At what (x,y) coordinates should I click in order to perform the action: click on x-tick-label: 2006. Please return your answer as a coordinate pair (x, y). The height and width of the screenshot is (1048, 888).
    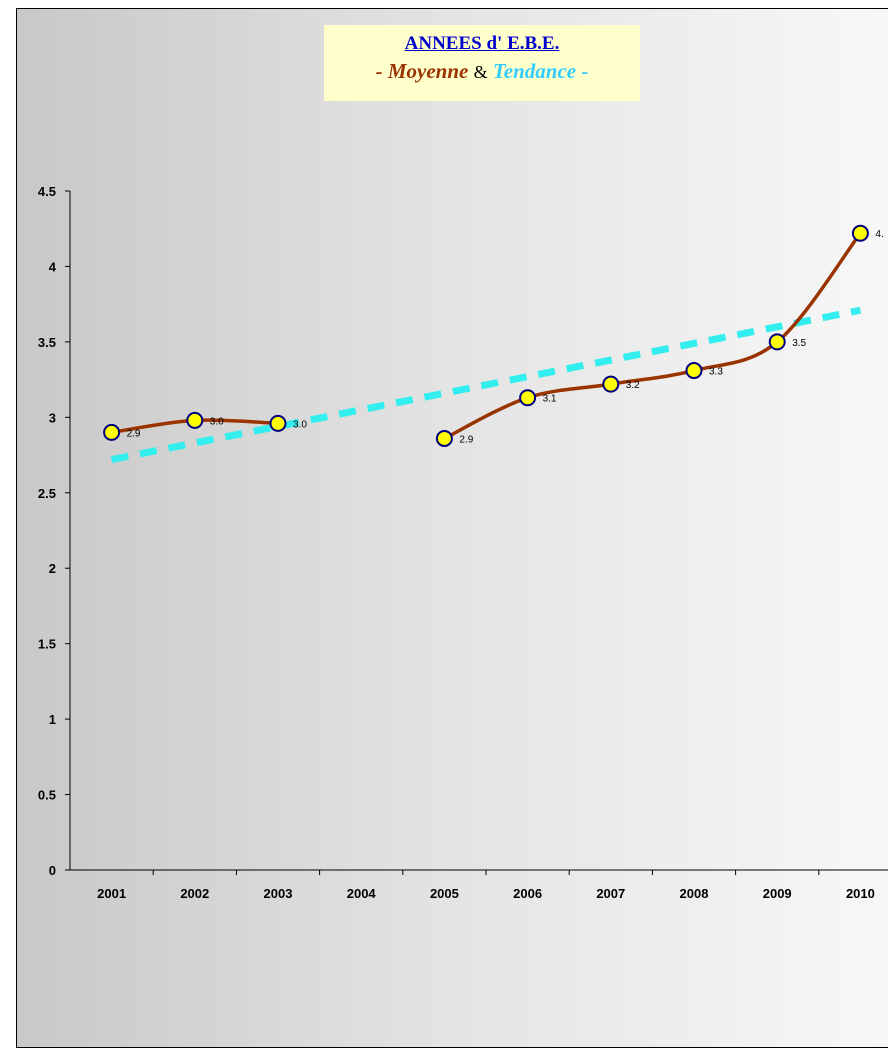
    Looking at the image, I should click on (527, 893).